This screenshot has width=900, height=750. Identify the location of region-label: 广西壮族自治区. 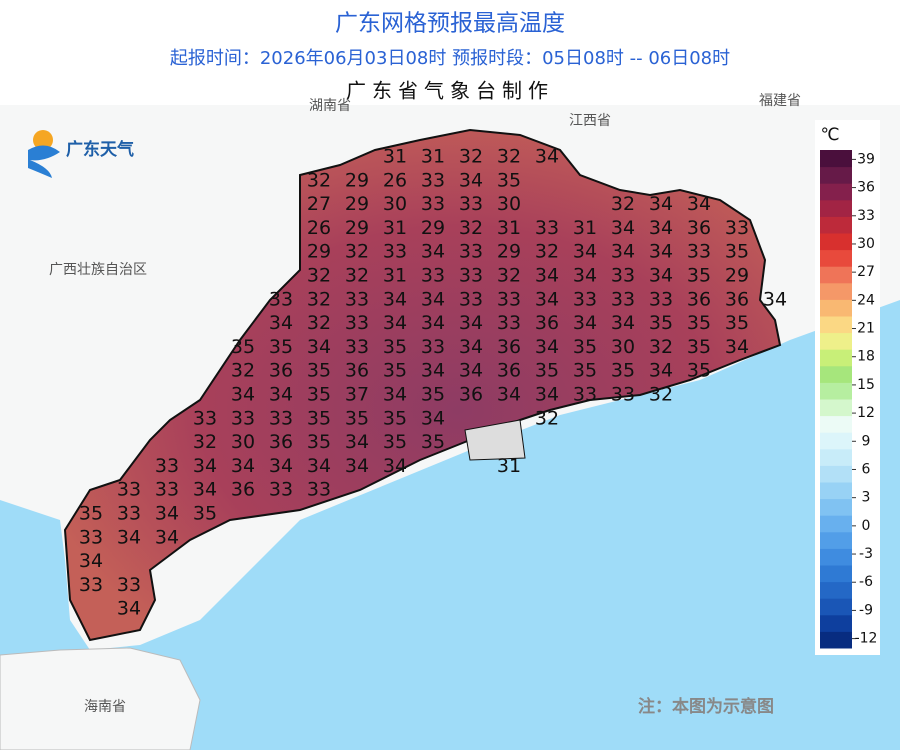
(98, 270).